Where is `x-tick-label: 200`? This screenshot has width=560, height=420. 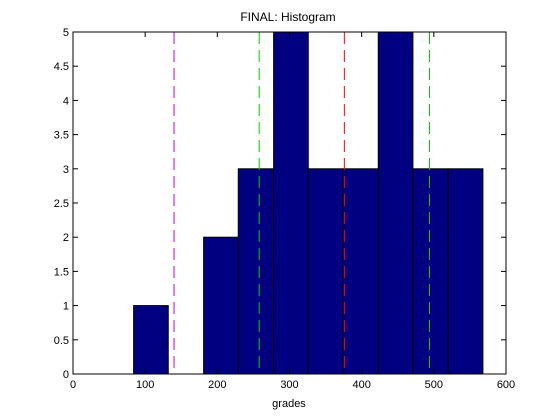
x-tick-label: 200 is located at coordinates (217, 385).